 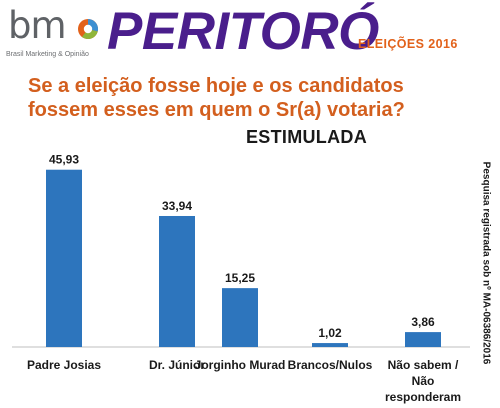 I want to click on bar-value-label: 3,86, so click(x=423, y=322).